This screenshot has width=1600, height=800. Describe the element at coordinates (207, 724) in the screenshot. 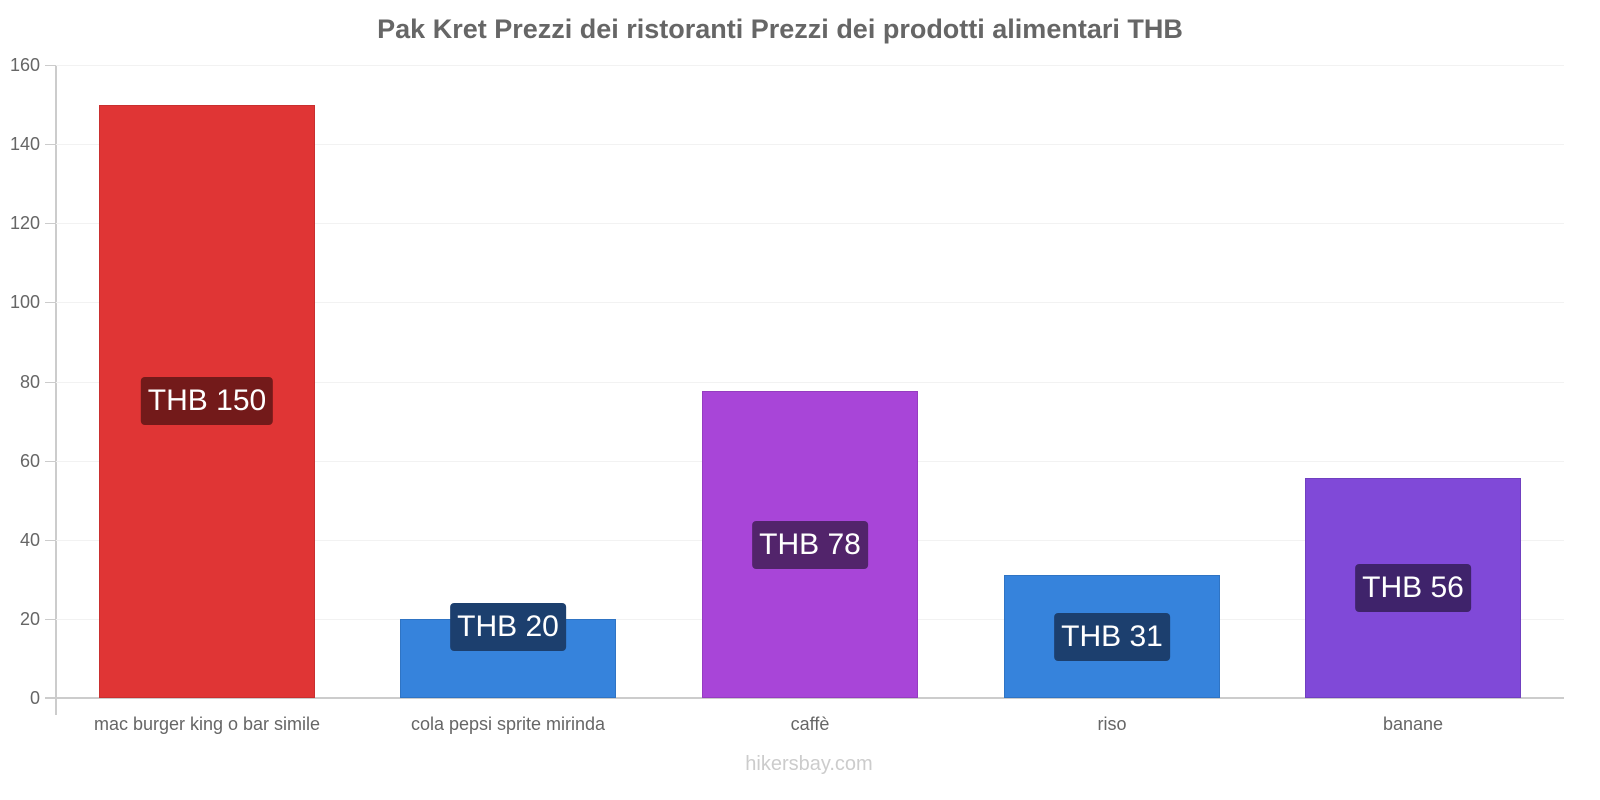

I see `x-tick-label: mac burger king o bar simile` at that location.